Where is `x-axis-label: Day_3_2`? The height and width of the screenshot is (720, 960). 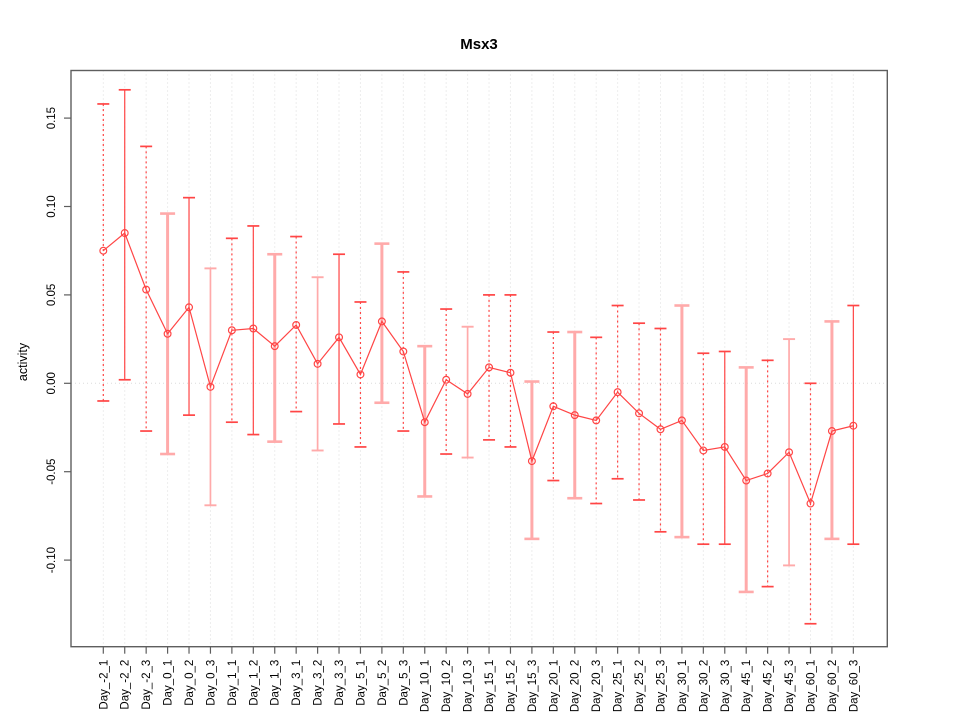 x-axis-label: Day_3_2 is located at coordinates (319, 683).